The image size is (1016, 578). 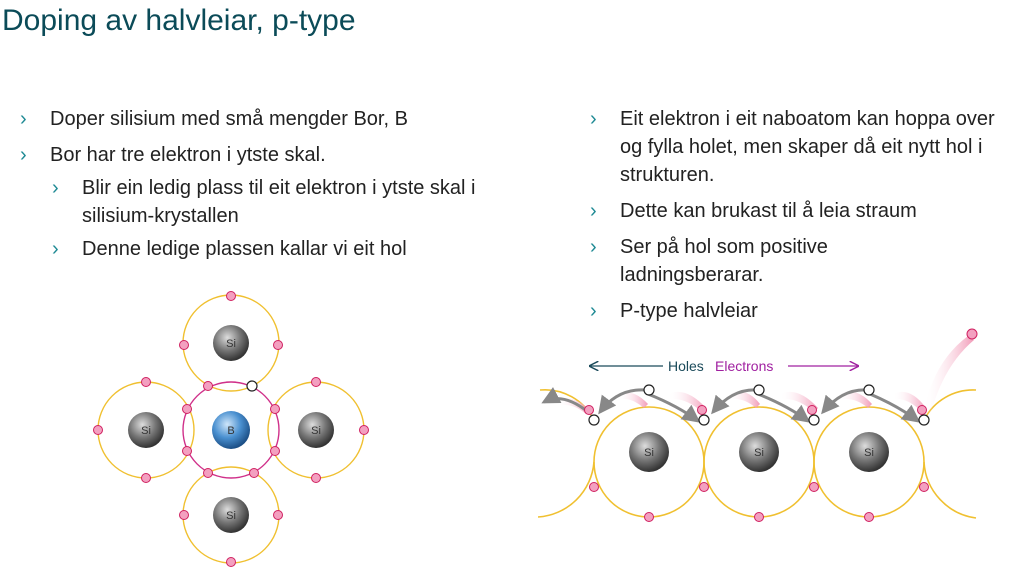 What do you see at coordinates (744, 366) in the screenshot?
I see `legend-electrons: Electrons` at bounding box center [744, 366].